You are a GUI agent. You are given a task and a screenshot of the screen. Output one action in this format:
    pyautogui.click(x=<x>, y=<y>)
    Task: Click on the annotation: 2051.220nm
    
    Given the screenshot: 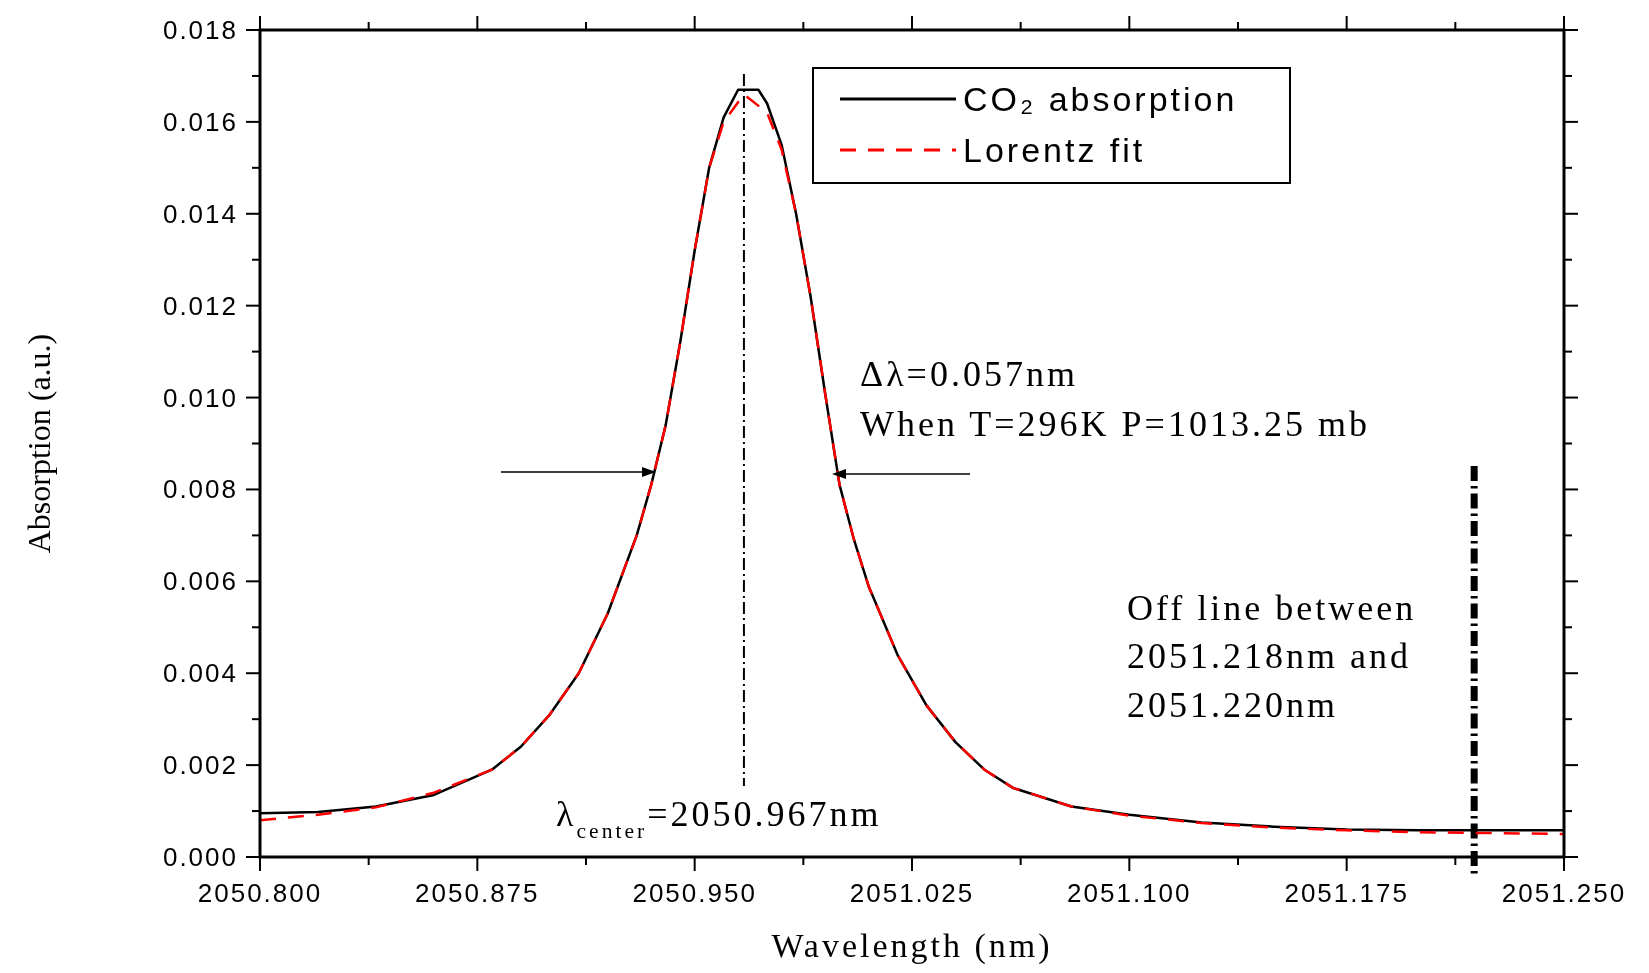 What is the action you would take?
    pyautogui.click(x=1233, y=705)
    